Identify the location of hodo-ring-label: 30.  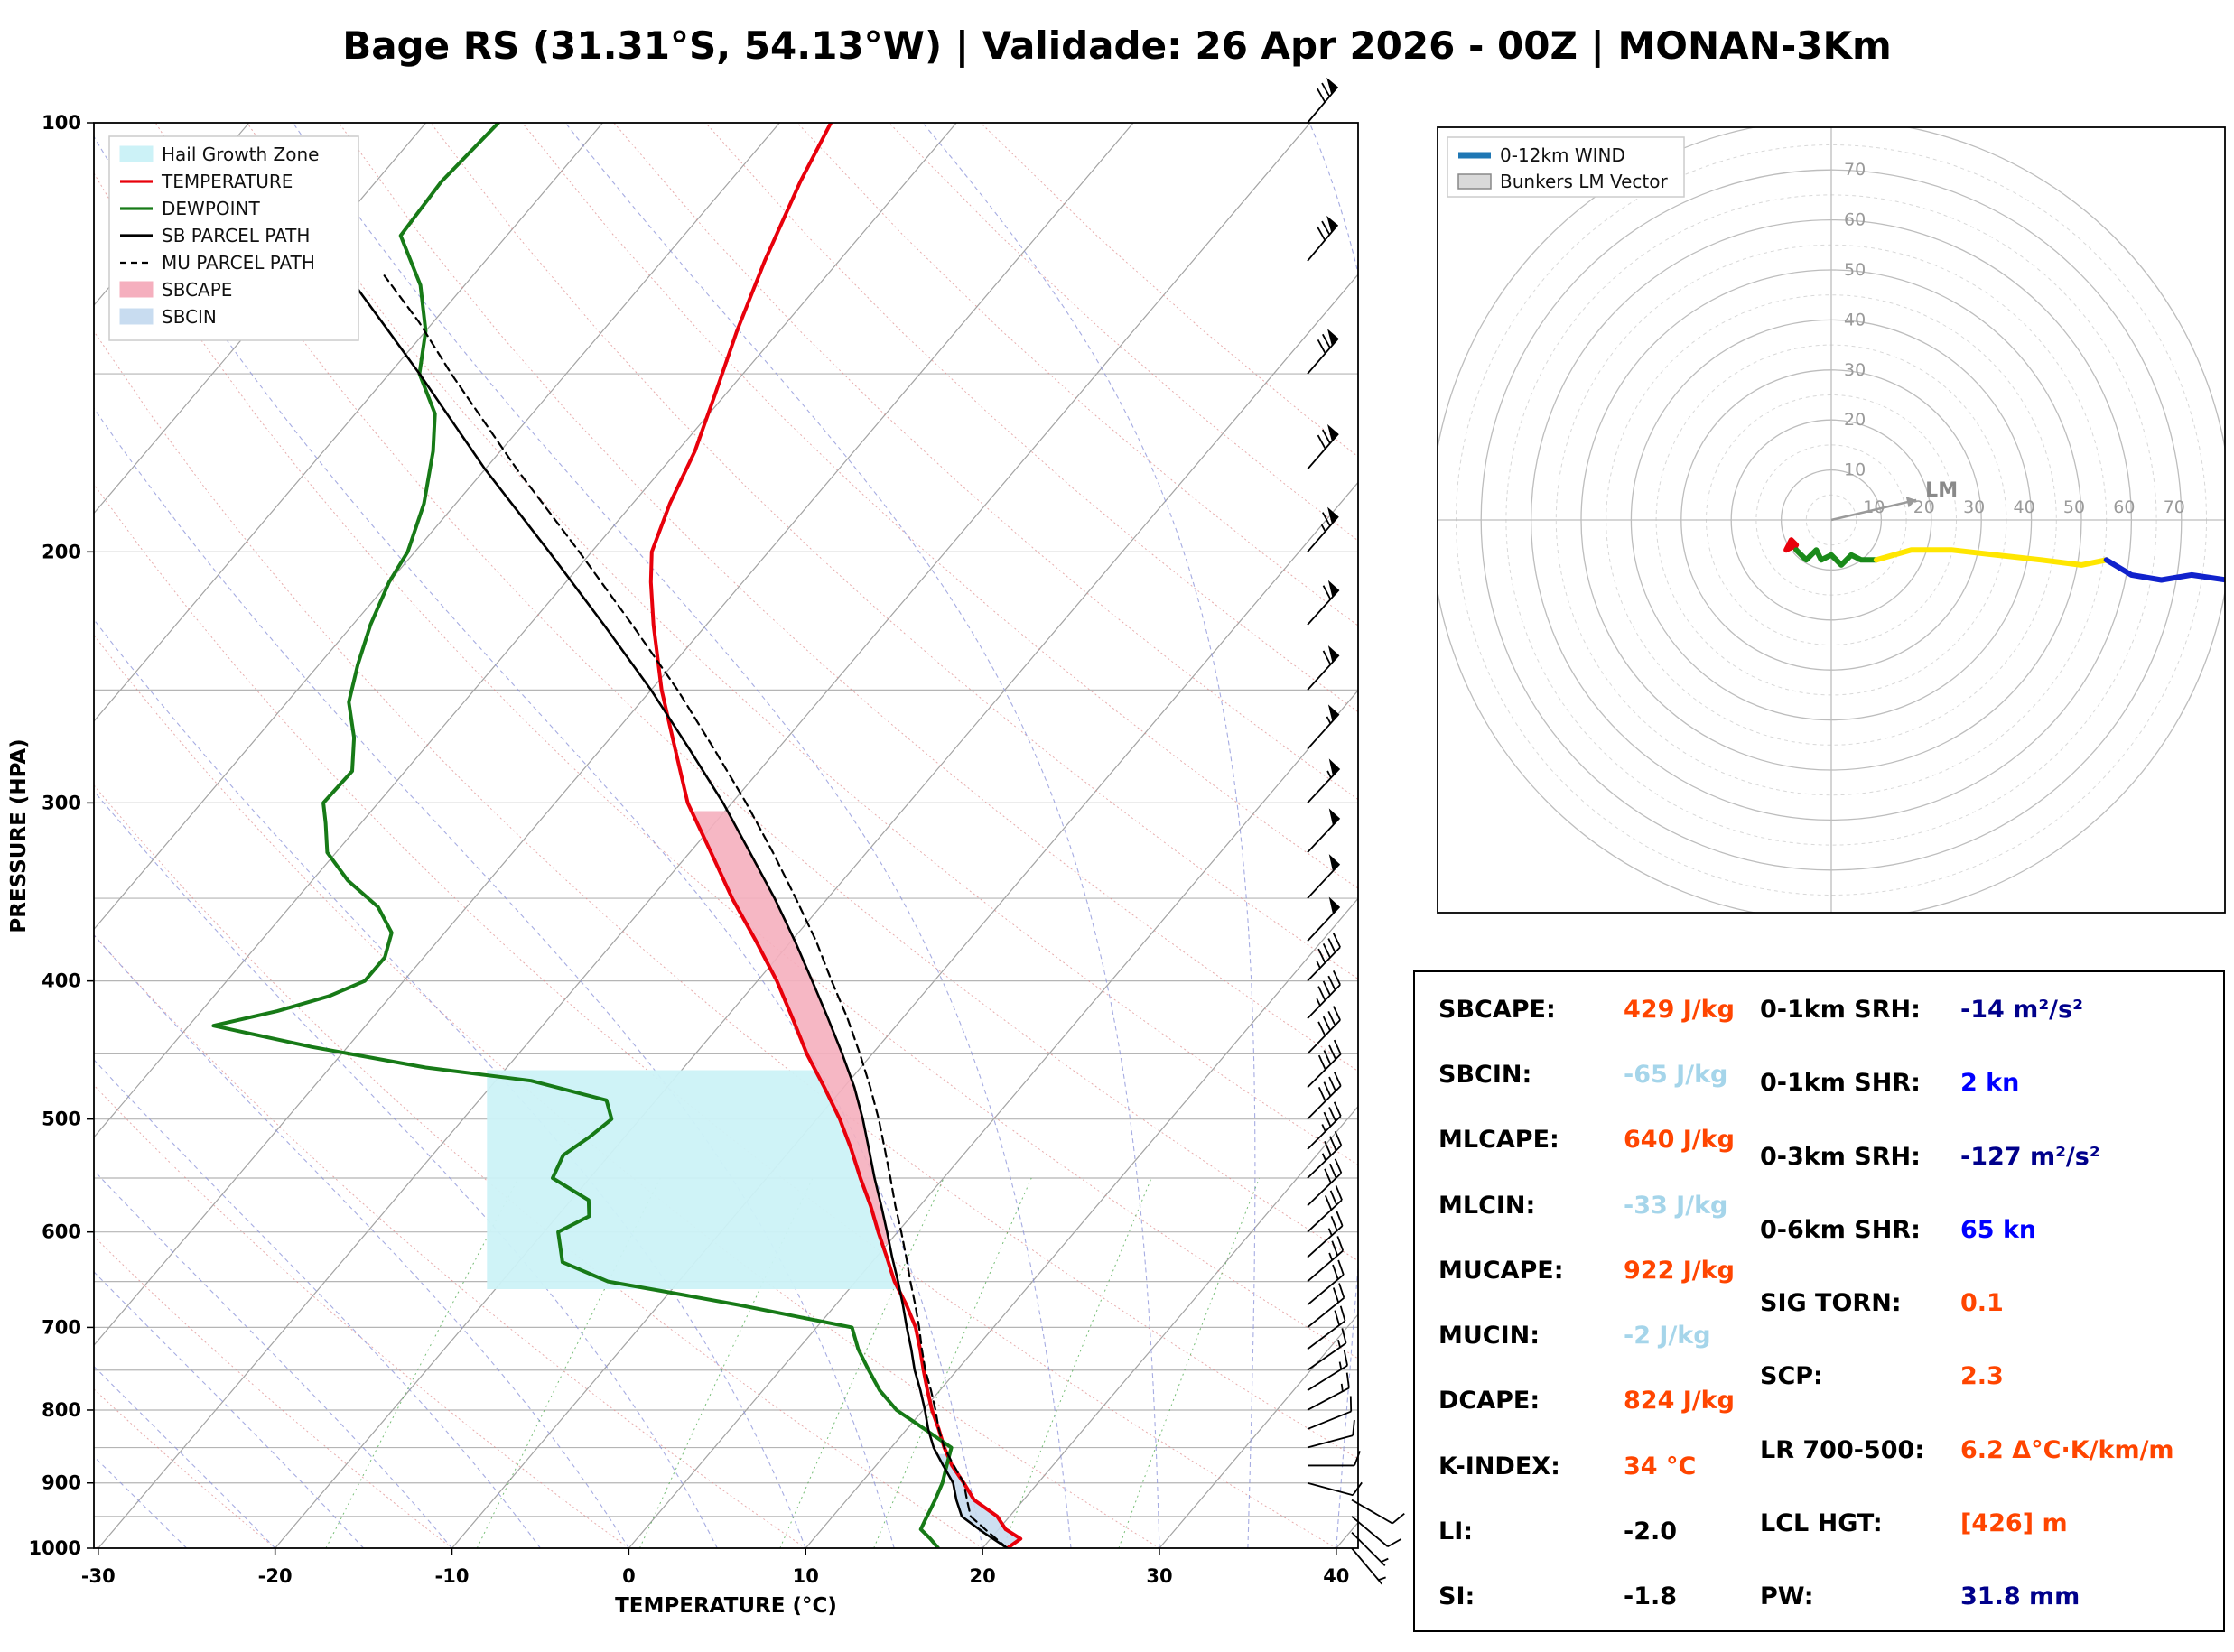
(1974, 507).